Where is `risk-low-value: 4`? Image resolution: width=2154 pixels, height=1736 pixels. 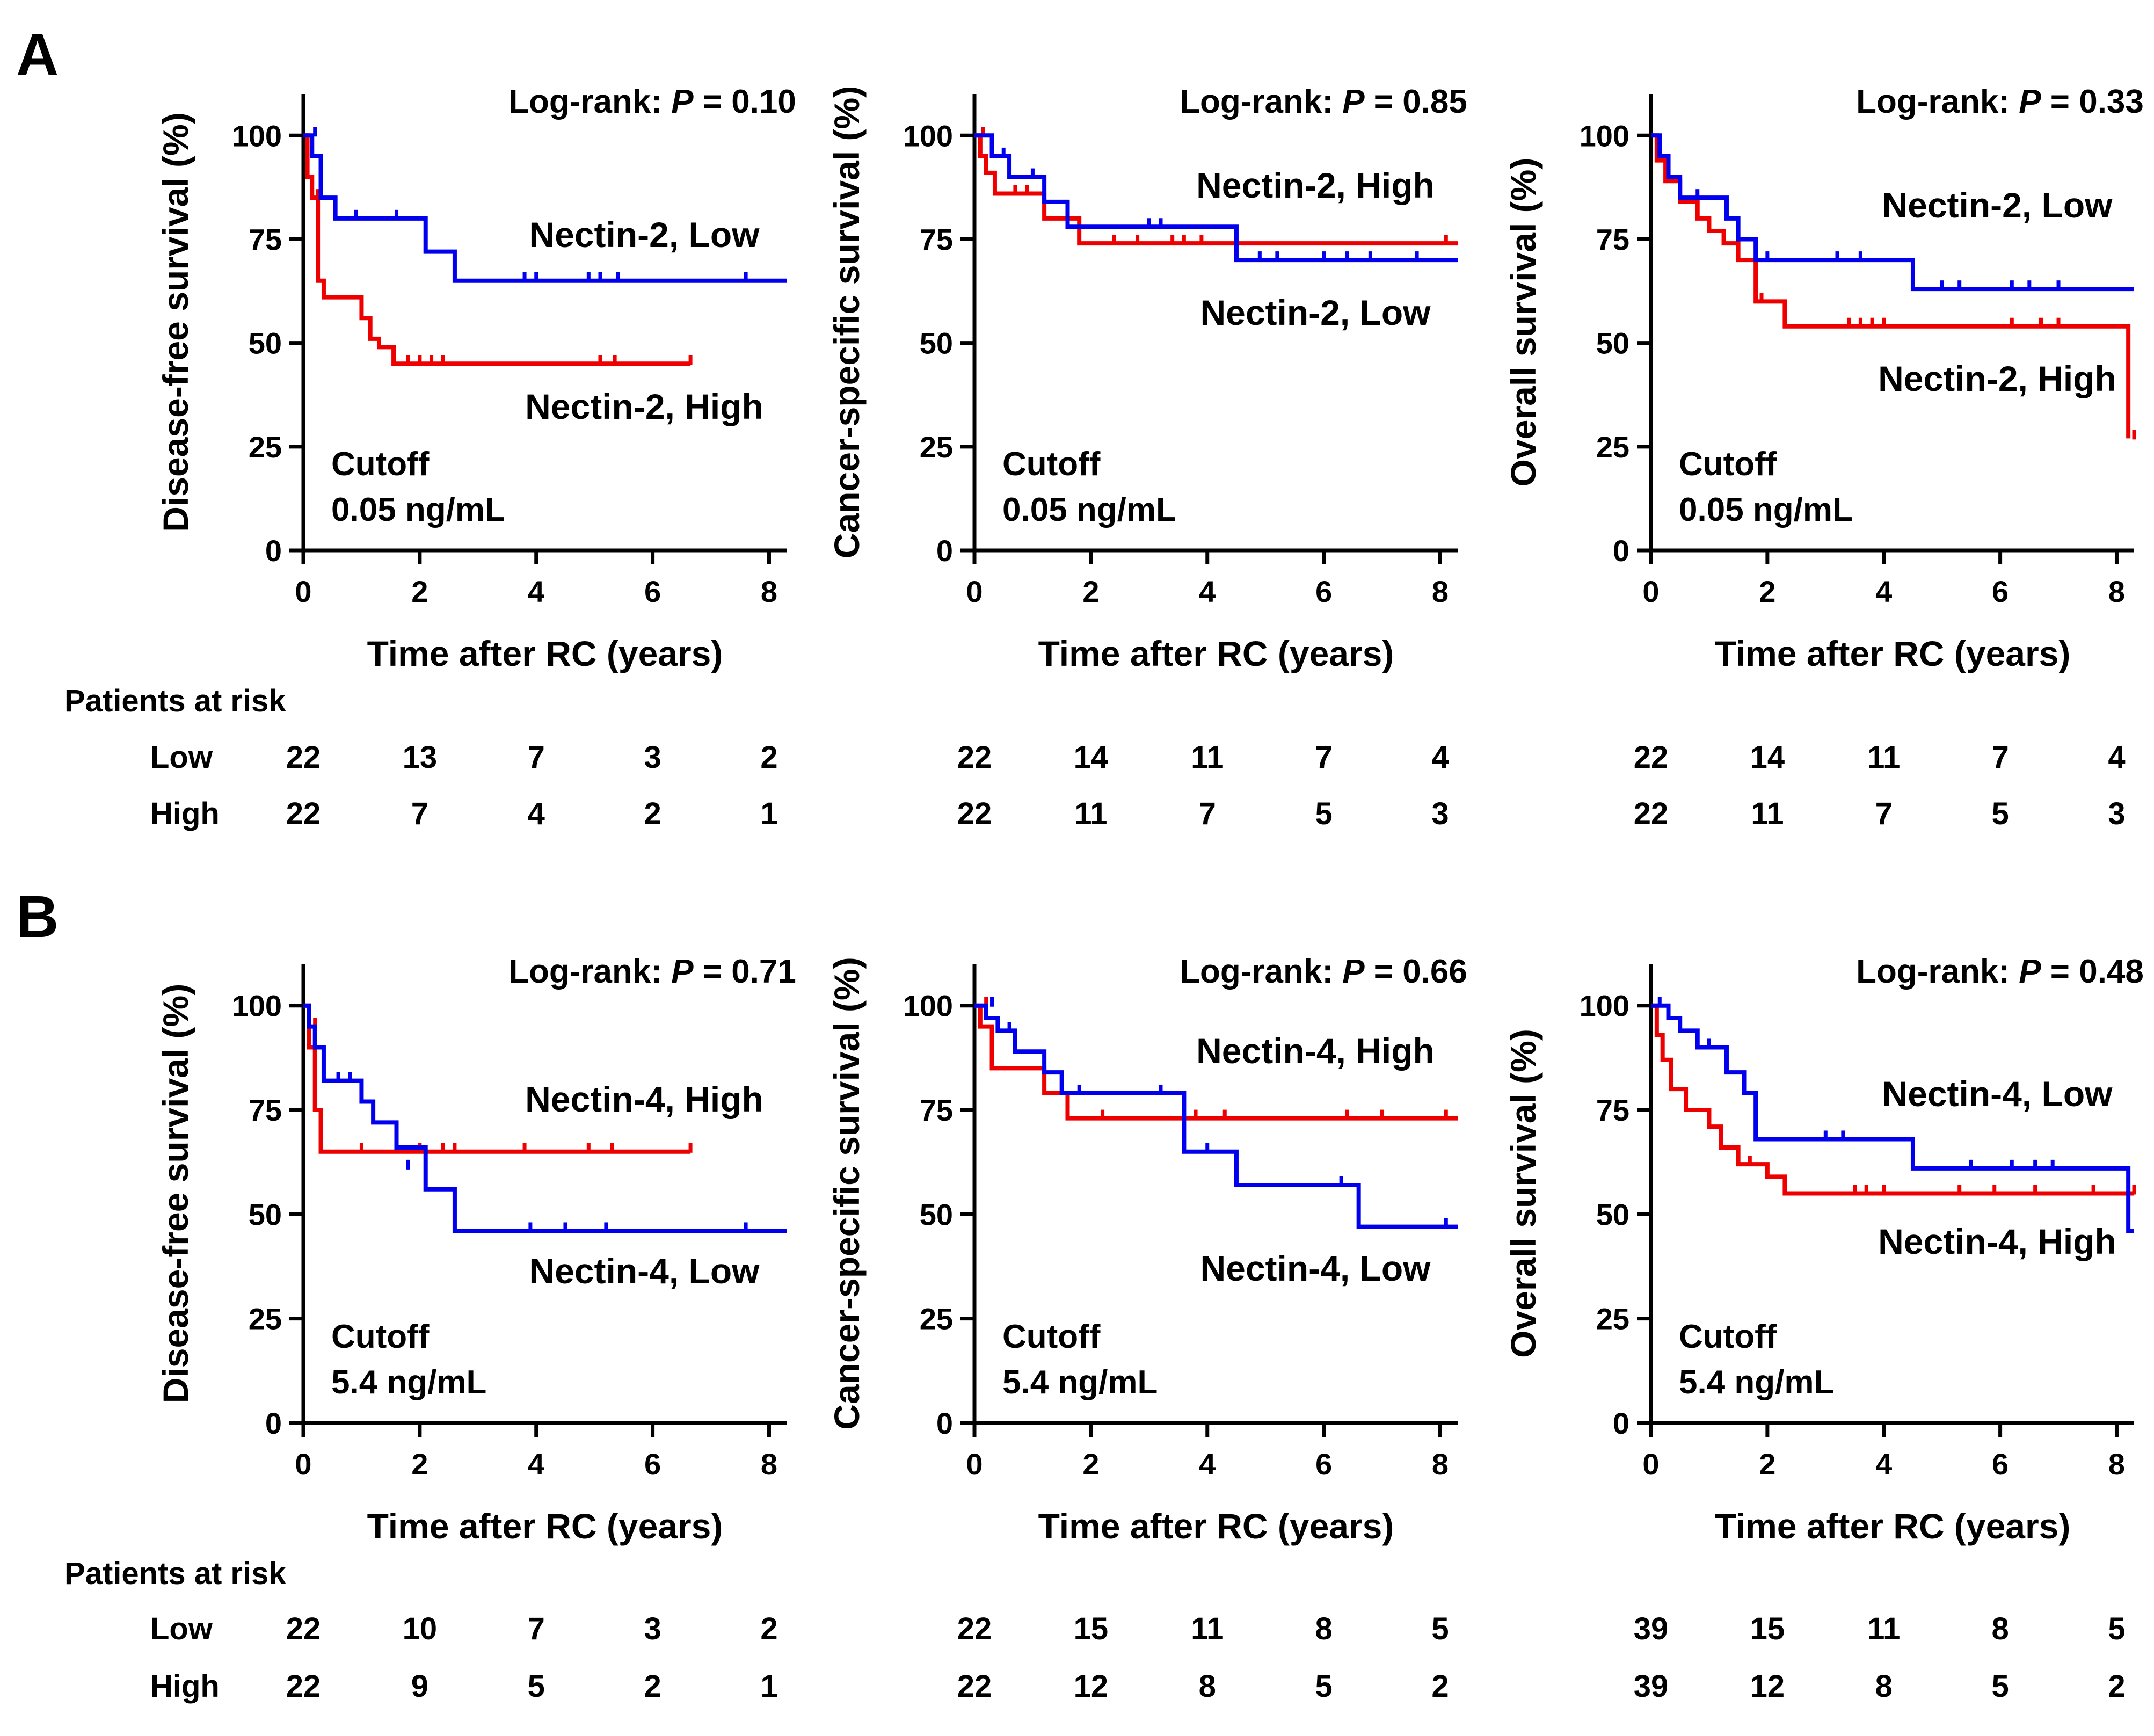 risk-low-value: 4 is located at coordinates (1440, 758).